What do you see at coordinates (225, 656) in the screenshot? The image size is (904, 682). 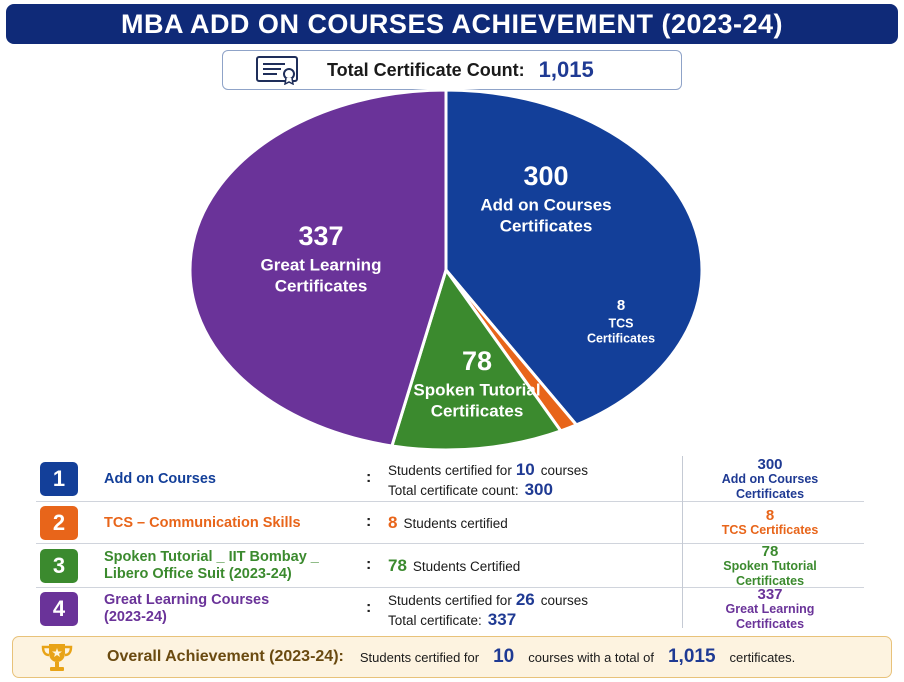 I see `overall-achievement-label: Overall Achievement (2023-24):` at bounding box center [225, 656].